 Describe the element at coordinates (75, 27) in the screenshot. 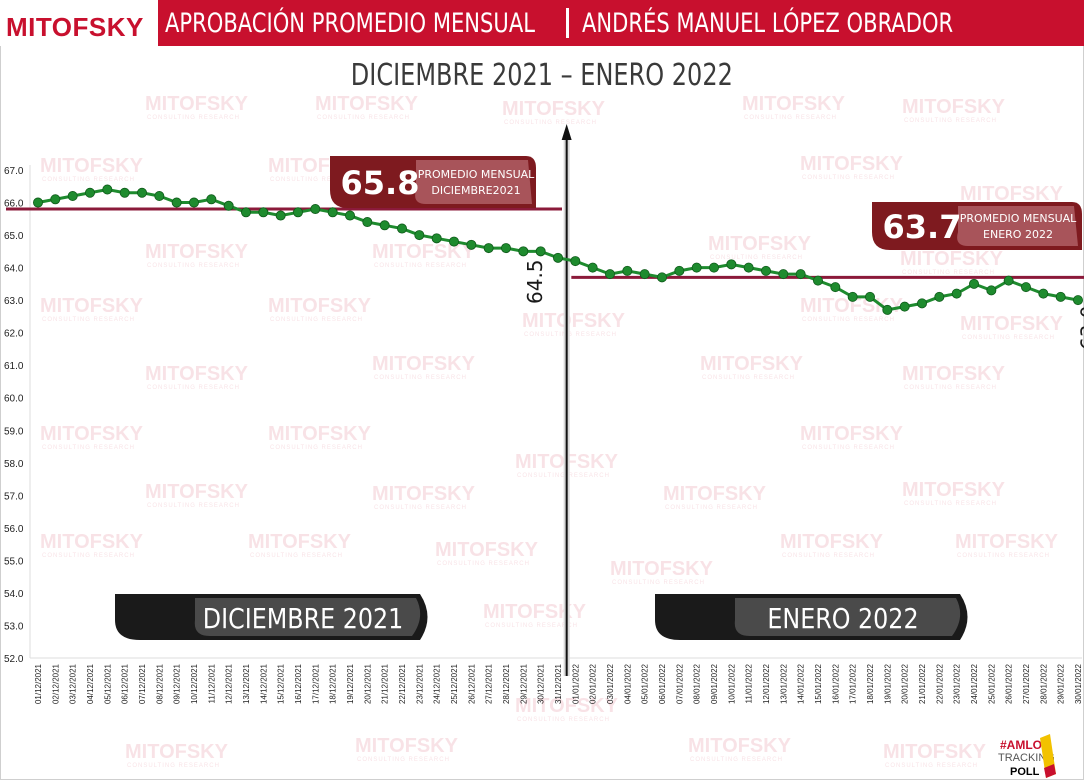

I see `brand-text: MITOFSKY` at that location.